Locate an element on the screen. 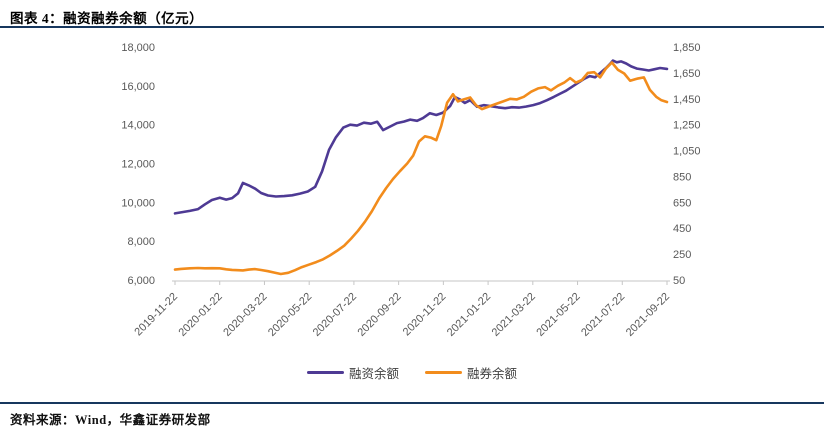 This screenshot has width=824, height=428. figure-header: 图表 4：融资融券余额（亿元） is located at coordinates (412, 14).